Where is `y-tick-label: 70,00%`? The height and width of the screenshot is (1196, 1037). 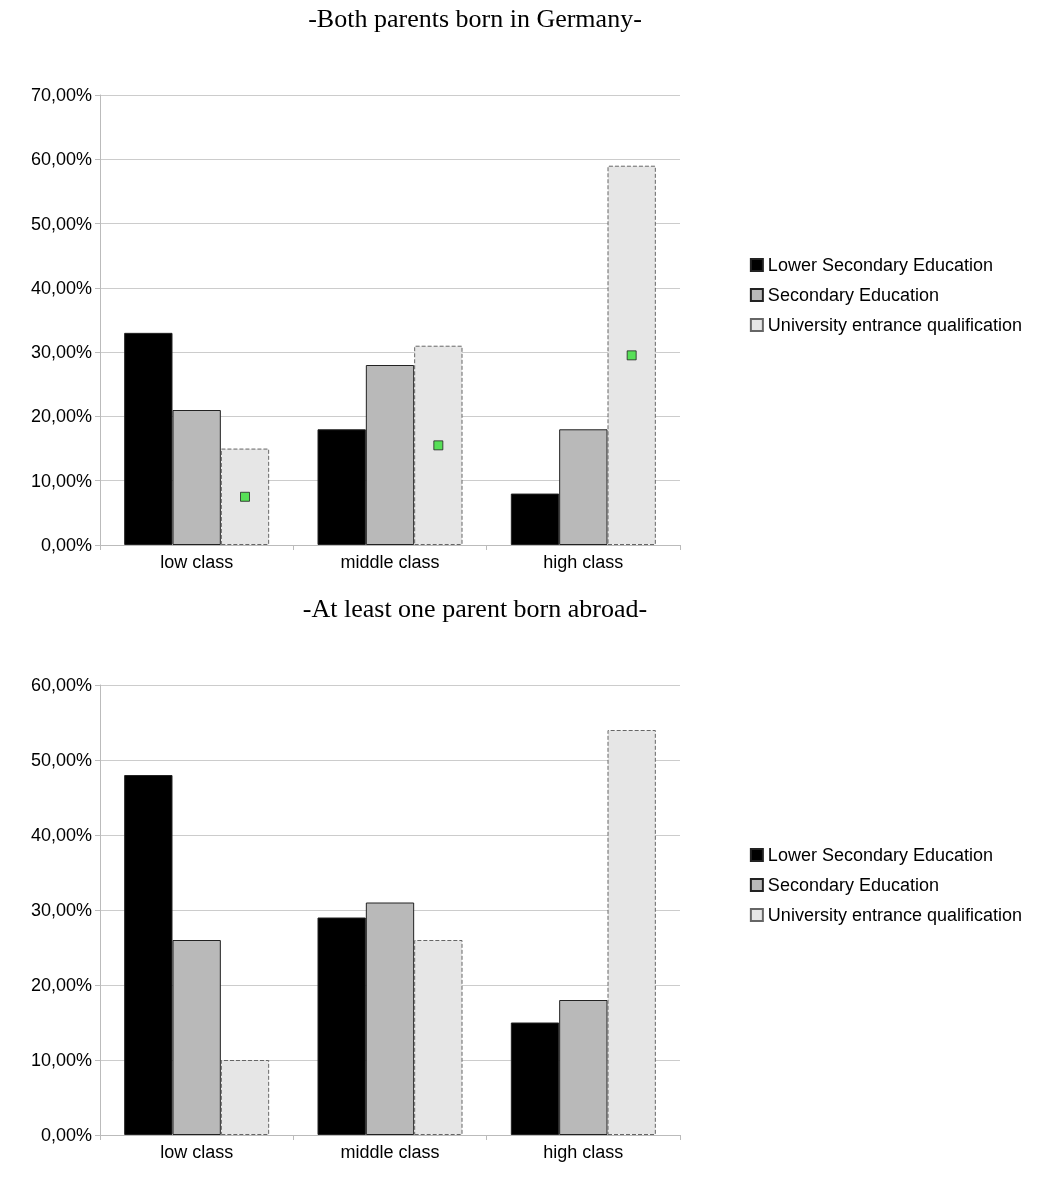
y-tick-label: 70,00% is located at coordinates (61, 95).